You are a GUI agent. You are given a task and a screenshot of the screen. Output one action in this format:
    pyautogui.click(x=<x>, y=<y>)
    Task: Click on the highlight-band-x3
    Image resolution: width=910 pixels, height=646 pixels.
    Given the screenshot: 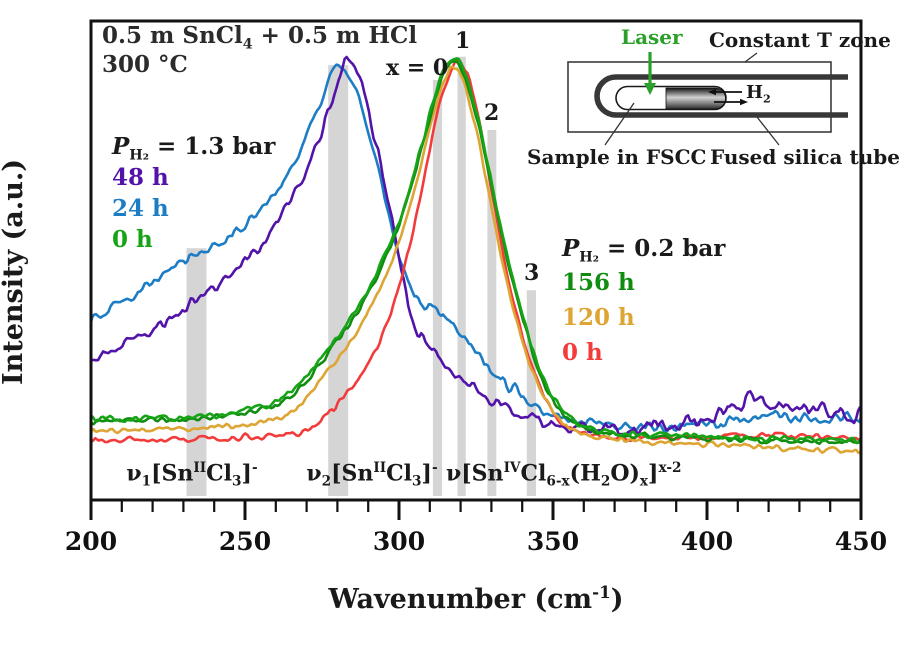 What is the action you would take?
    pyautogui.click(x=531, y=393)
    